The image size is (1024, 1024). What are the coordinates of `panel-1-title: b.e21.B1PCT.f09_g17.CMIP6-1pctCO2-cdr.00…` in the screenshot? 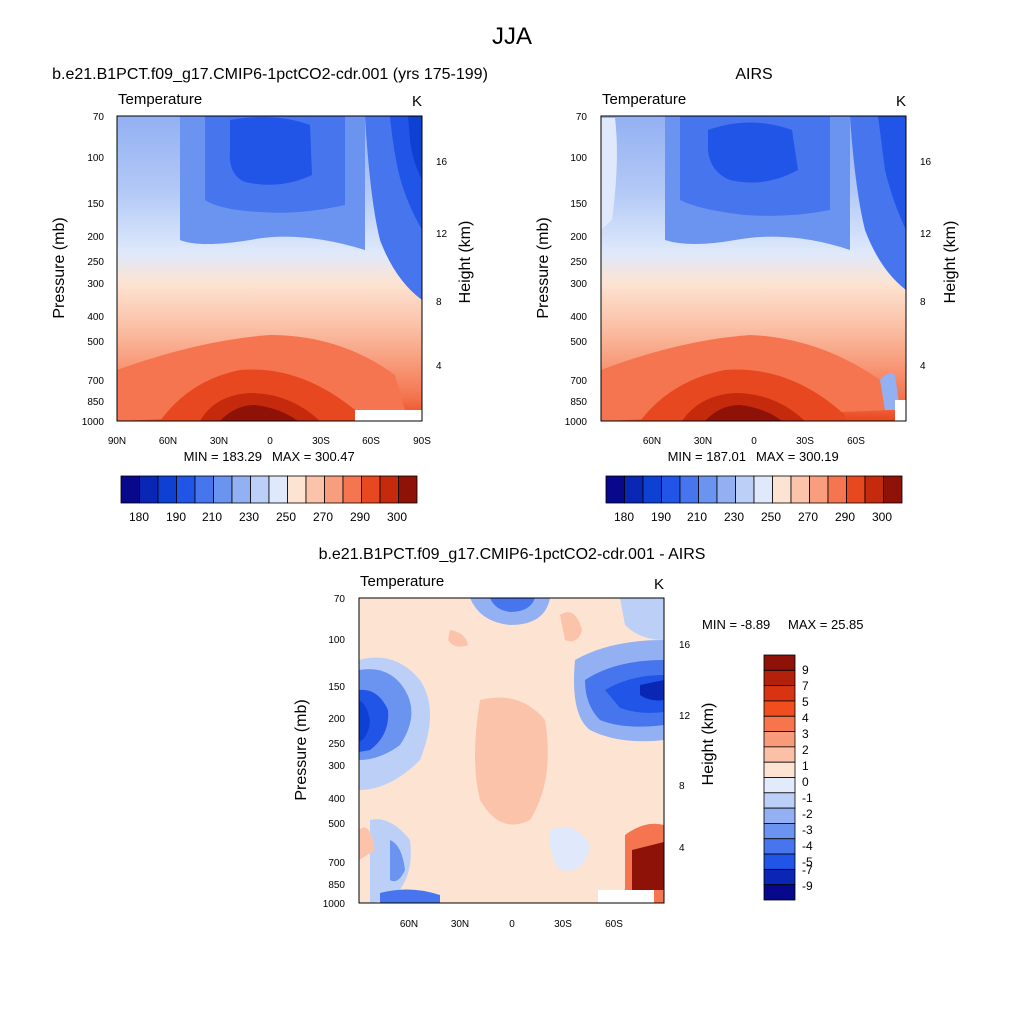 It's located at (270, 74).